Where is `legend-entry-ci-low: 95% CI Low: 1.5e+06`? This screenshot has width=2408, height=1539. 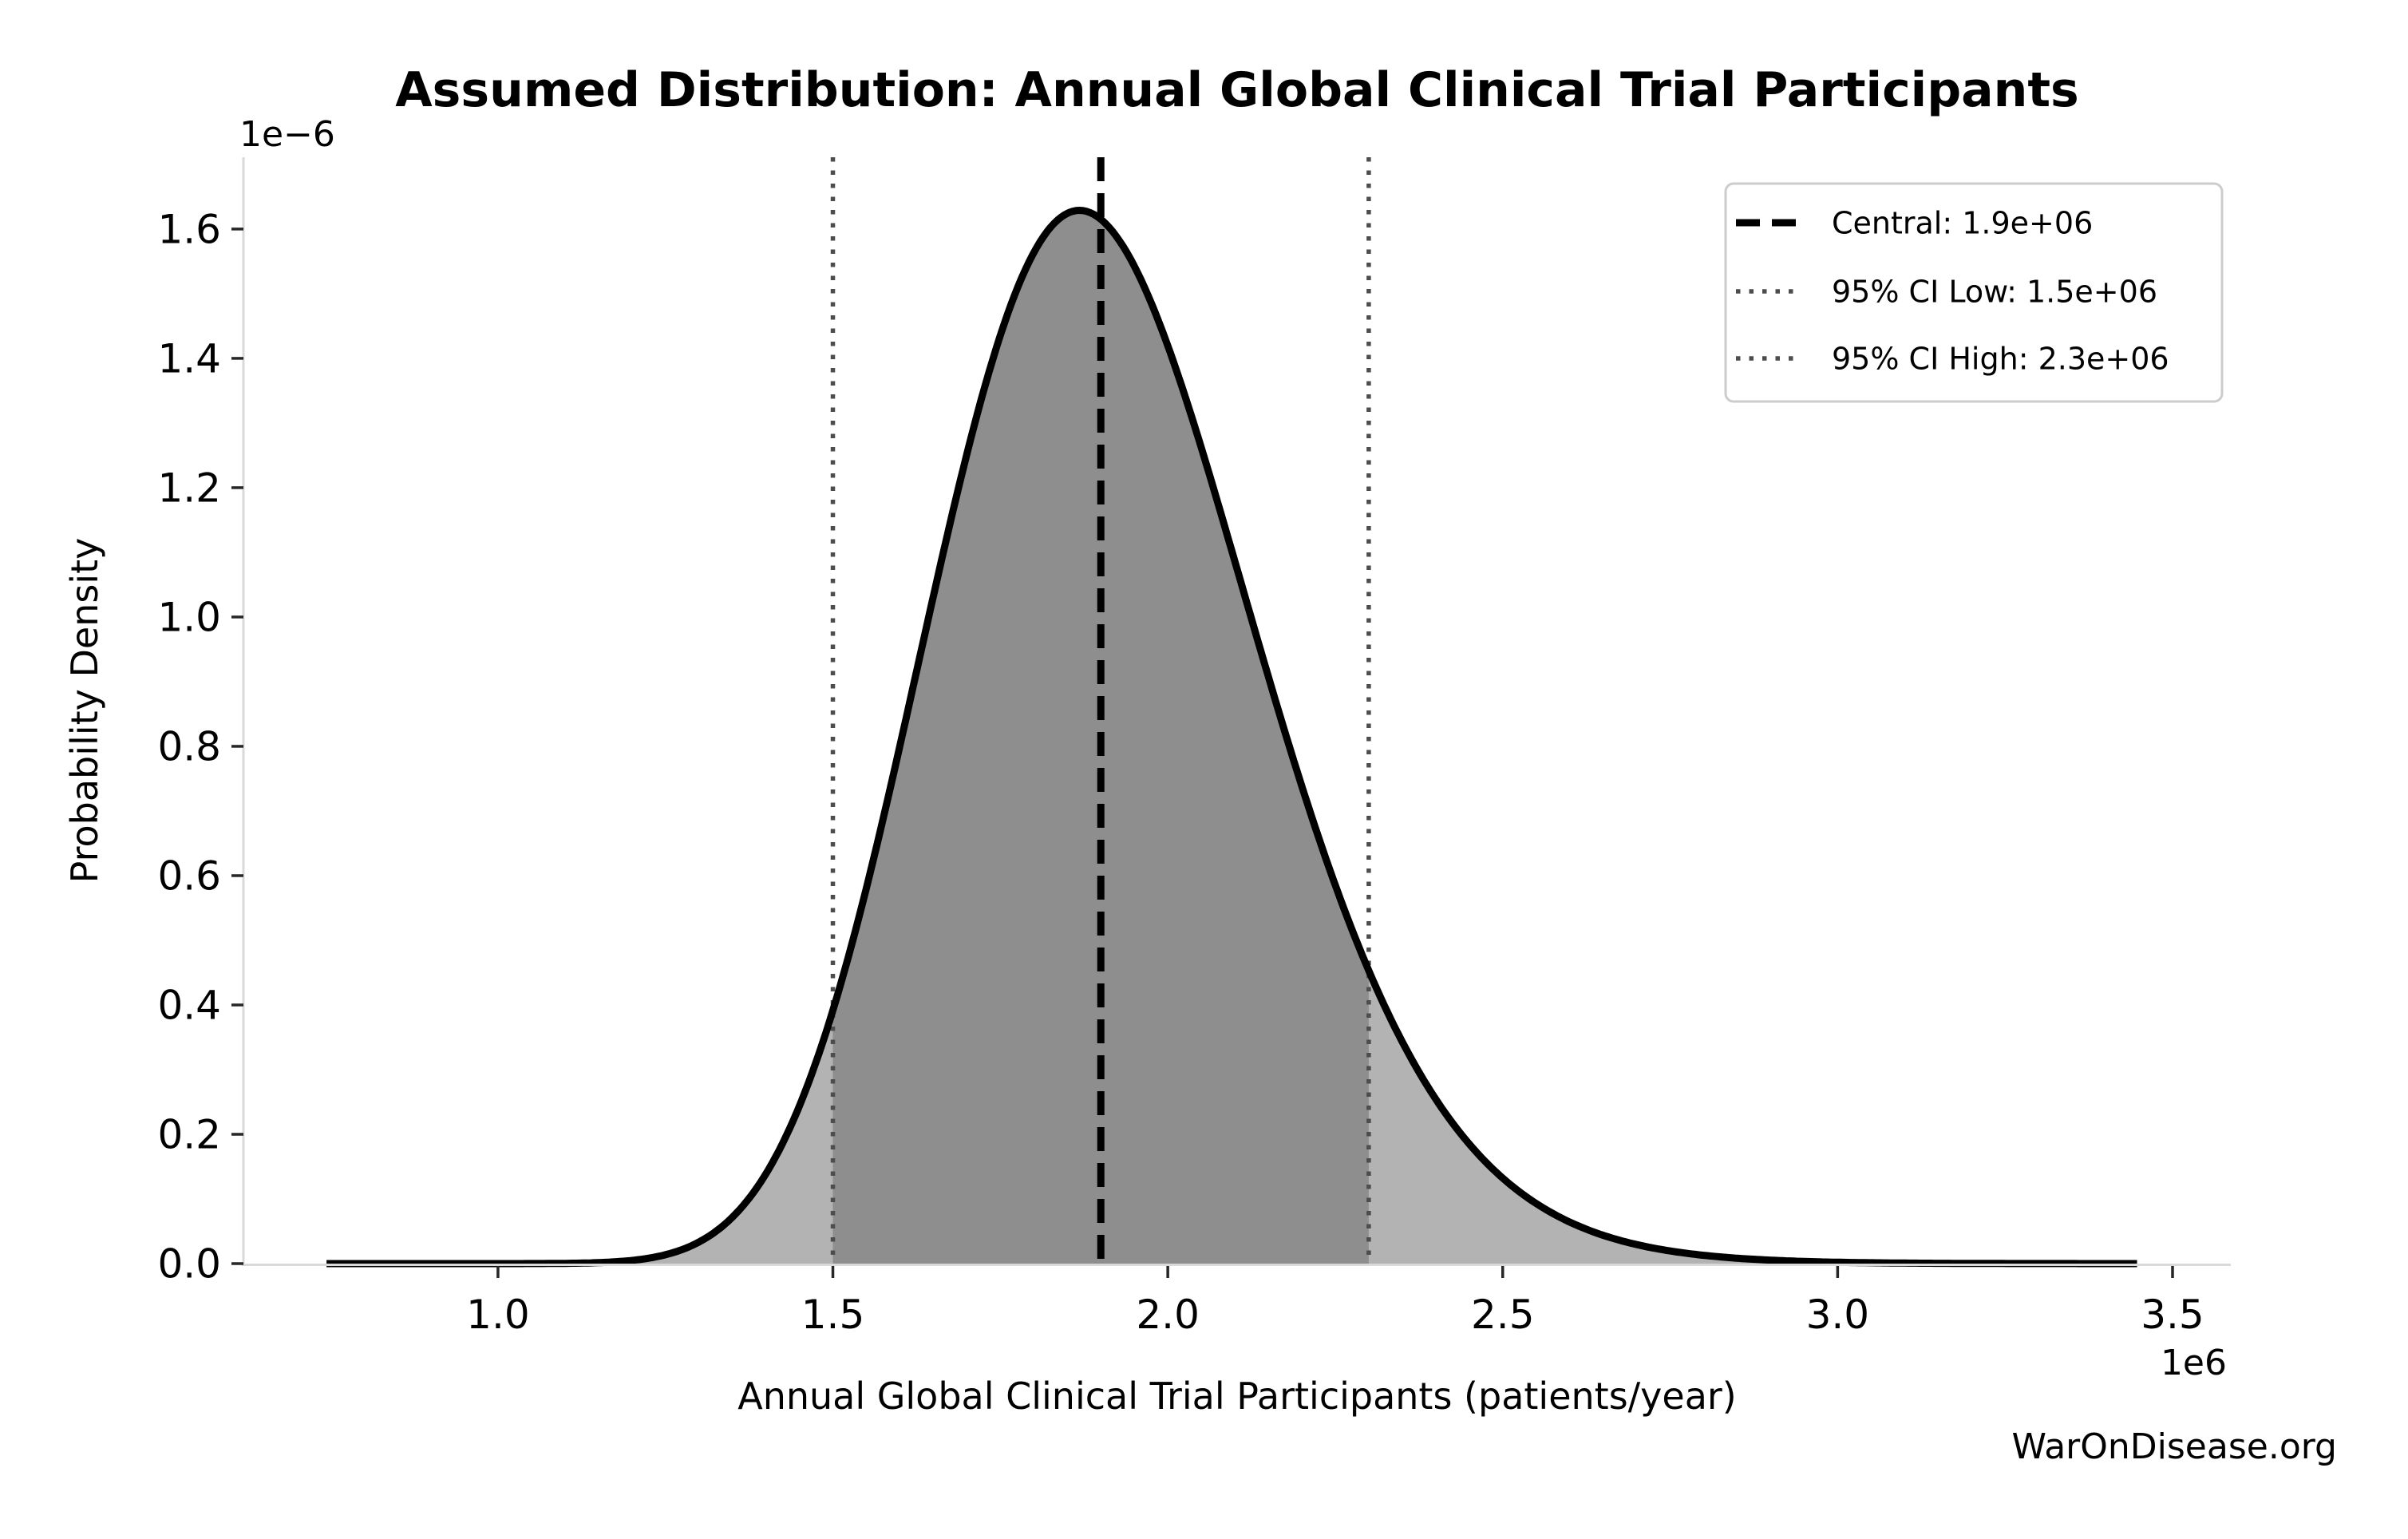
legend-entry-ci-low: 95% CI Low: 1.5e+06 is located at coordinates (1994, 291).